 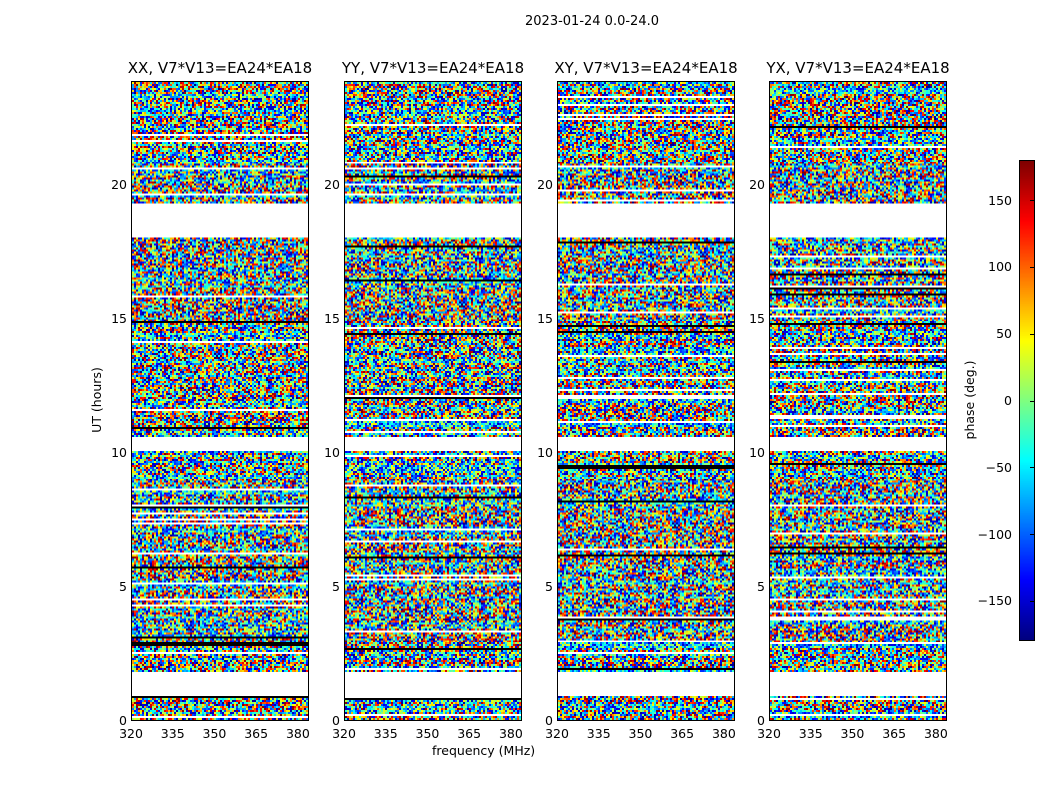 I want to click on colorbar-tick-label: 100, so click(x=1000, y=267).